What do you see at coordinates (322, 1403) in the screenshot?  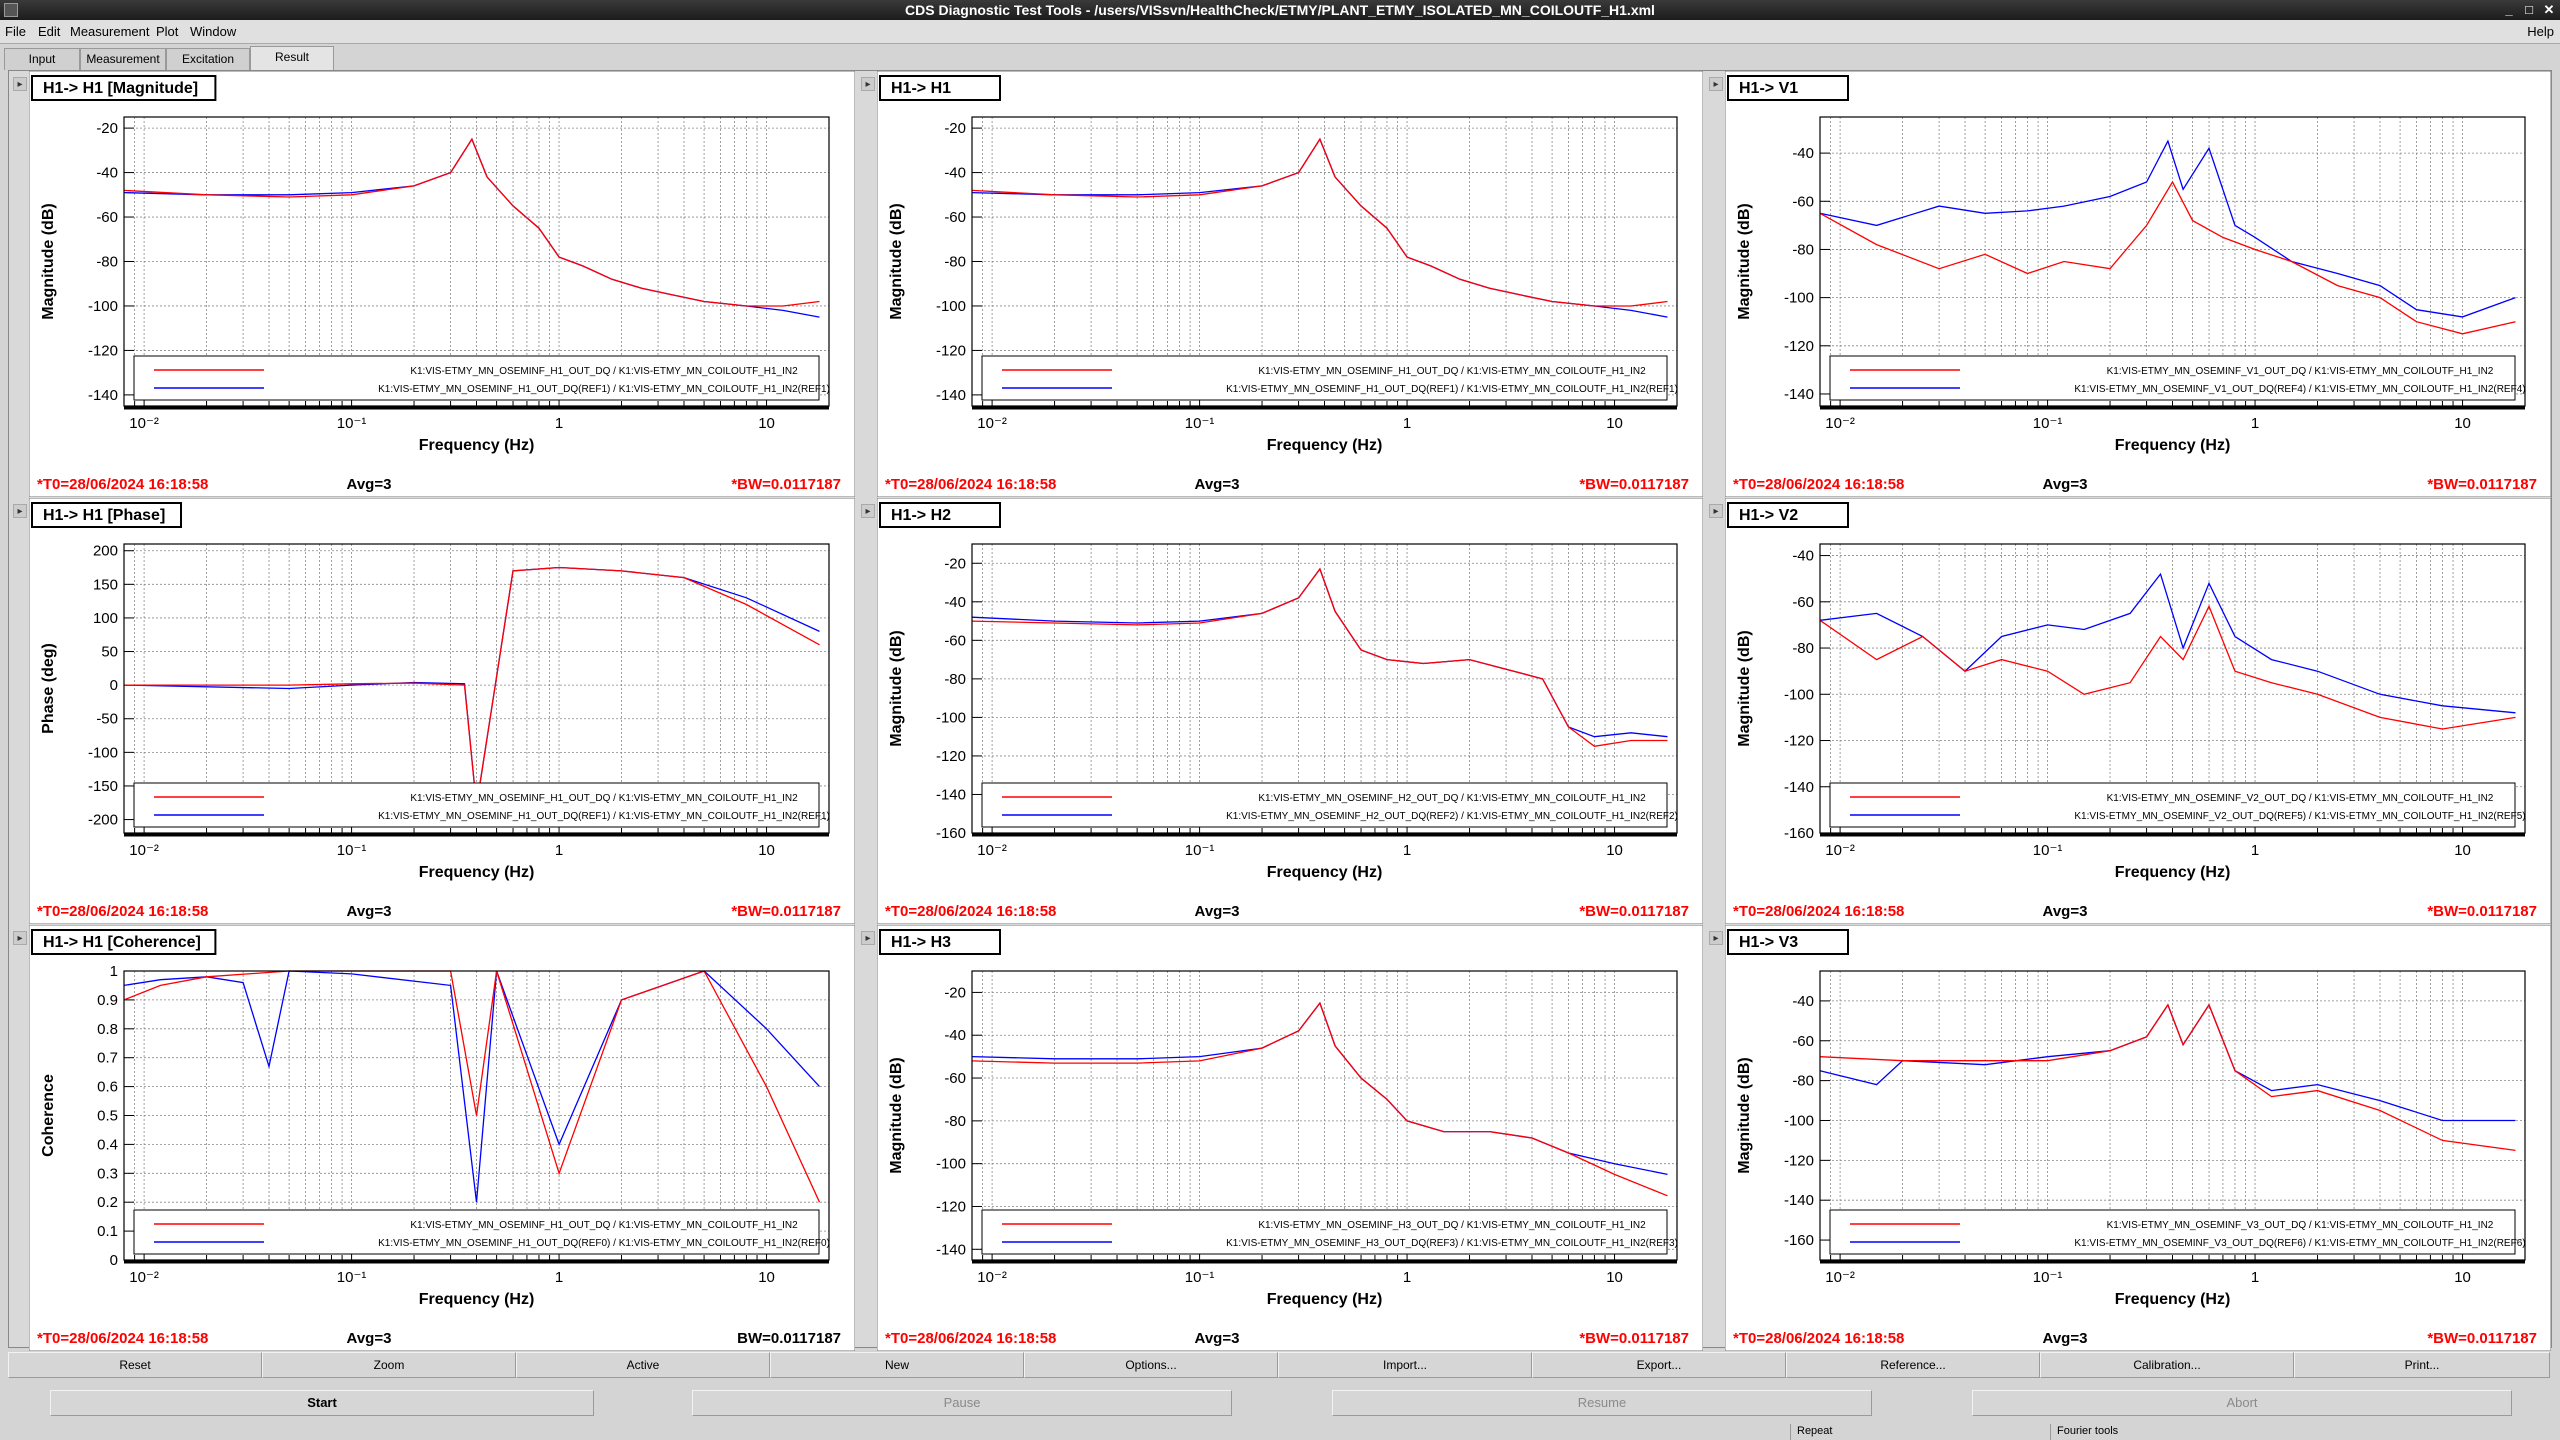 I see `start-button: Start` at bounding box center [322, 1403].